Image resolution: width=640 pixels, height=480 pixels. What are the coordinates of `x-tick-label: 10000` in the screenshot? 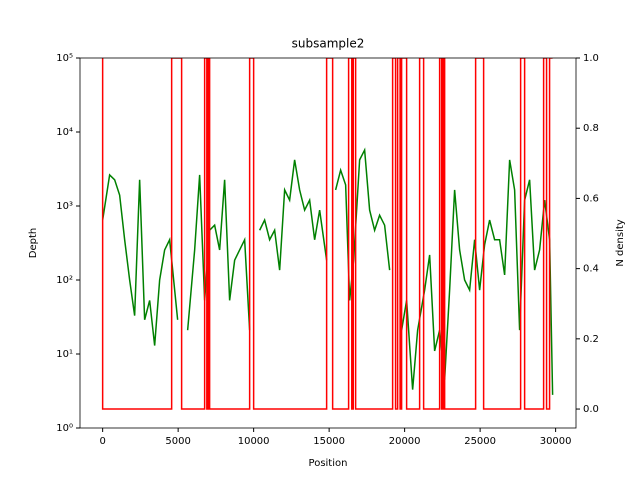 It's located at (254, 441).